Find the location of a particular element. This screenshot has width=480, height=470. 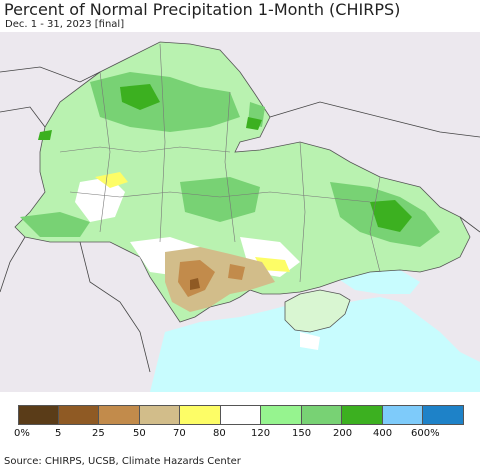

legend-tick: 25 is located at coordinates (98, 433).